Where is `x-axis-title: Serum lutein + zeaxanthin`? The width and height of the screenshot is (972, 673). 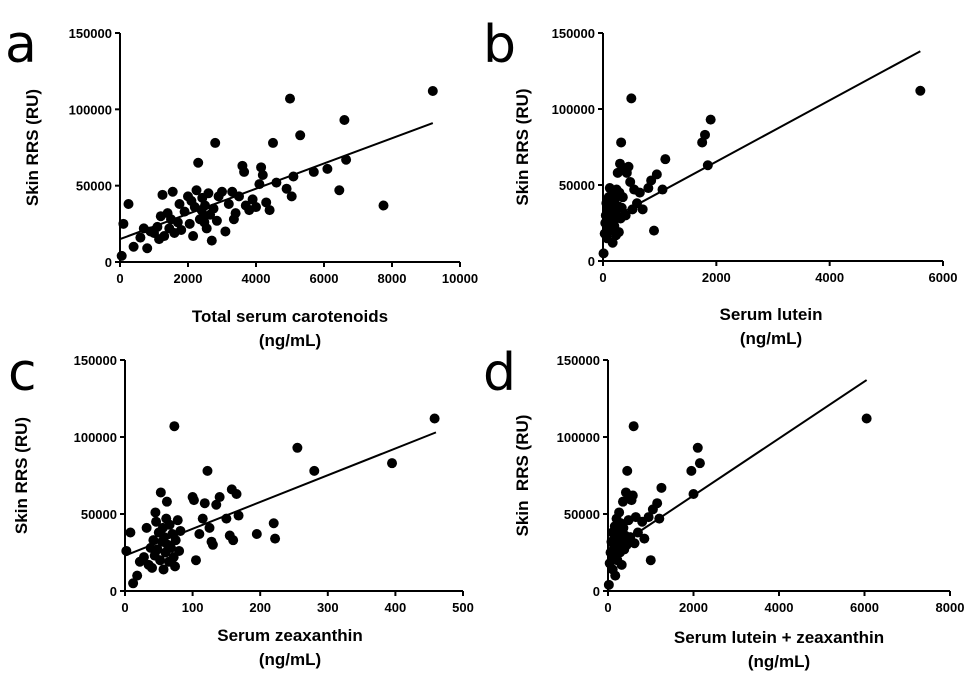
x-axis-title: Serum lutein + zeaxanthin is located at coordinates (779, 637).